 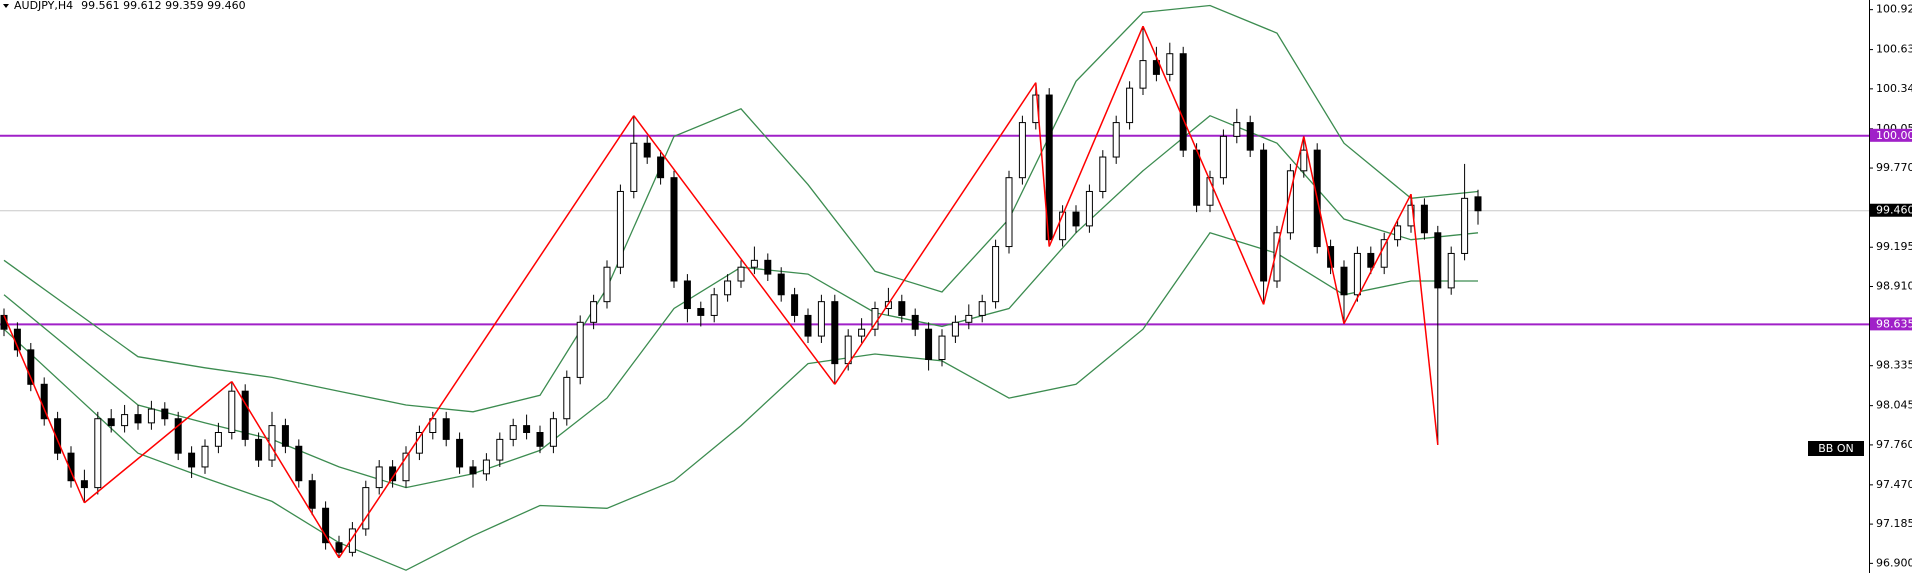 What do you see at coordinates (1836, 448) in the screenshot?
I see `annotation-box` at bounding box center [1836, 448].